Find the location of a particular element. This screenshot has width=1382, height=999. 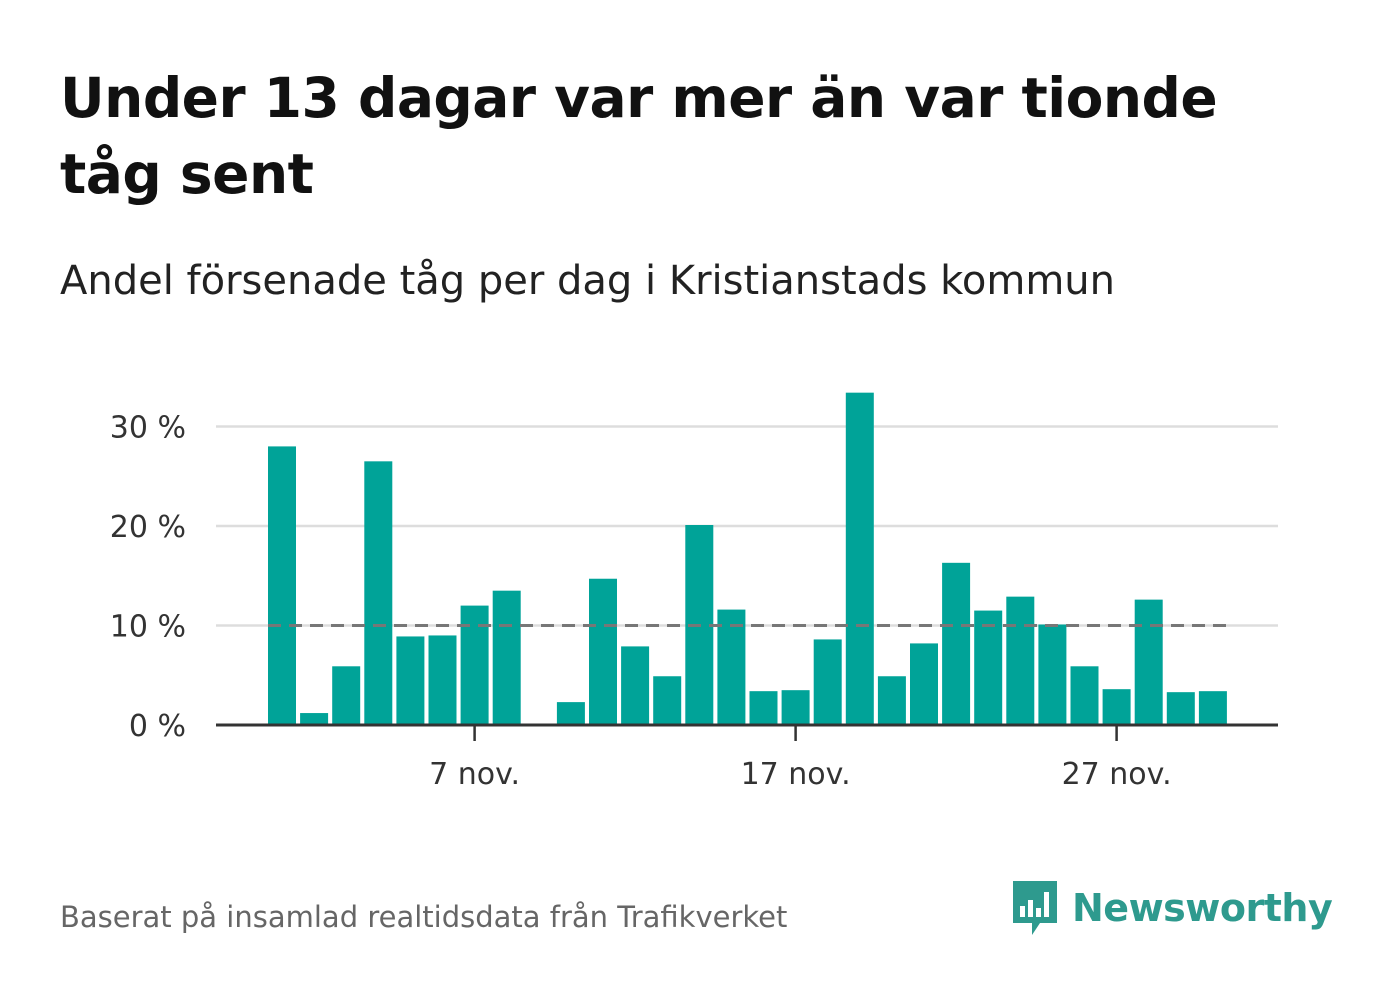

y-tick-label: 10 % is located at coordinates (148, 627).